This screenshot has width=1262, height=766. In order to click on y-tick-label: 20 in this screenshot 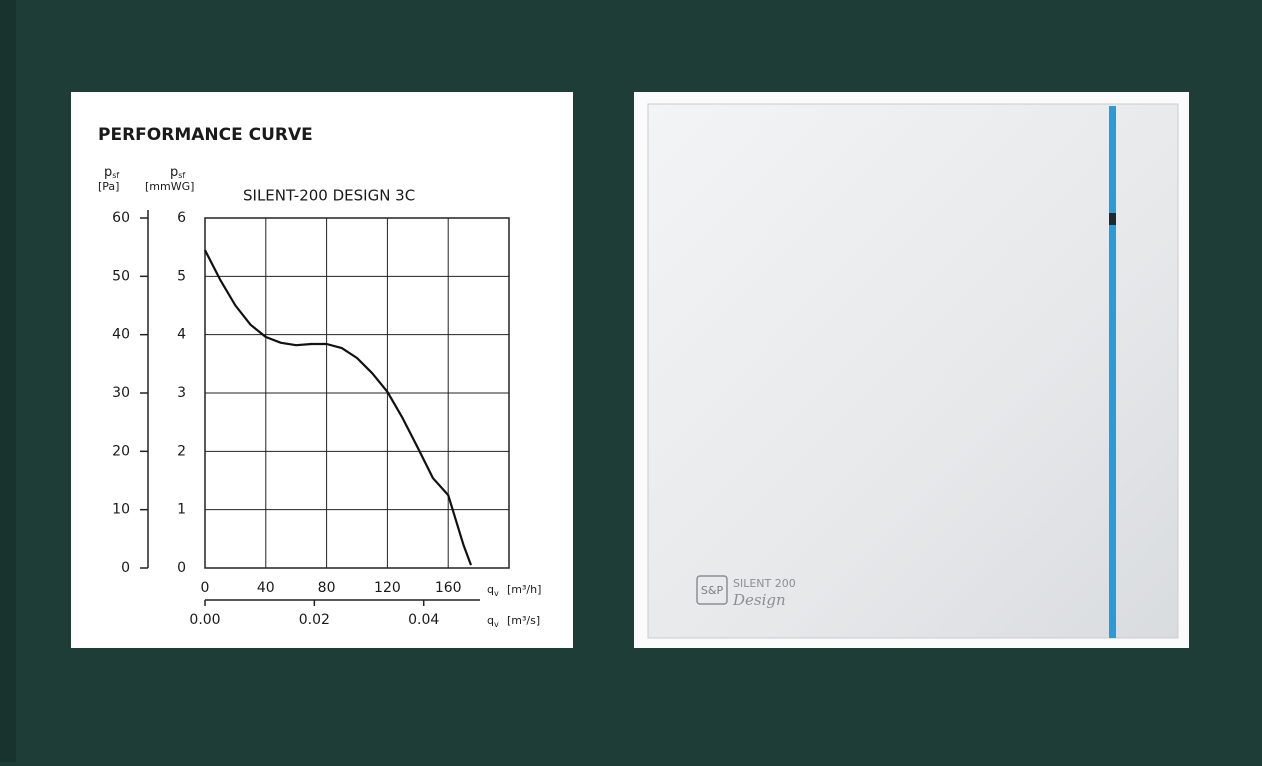, I will do `click(121, 451)`.